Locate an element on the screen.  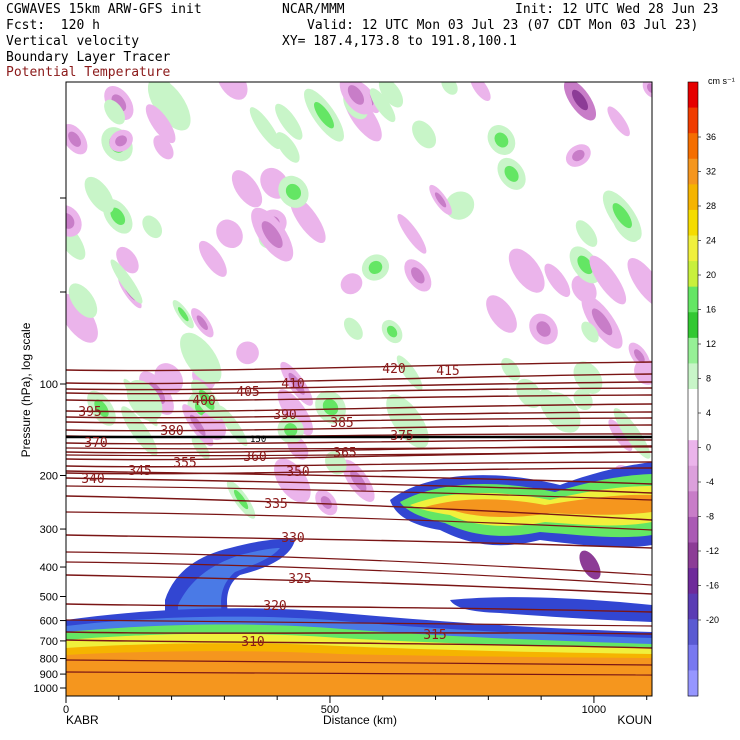
theta-label: 400 is located at coordinates (203, 401).